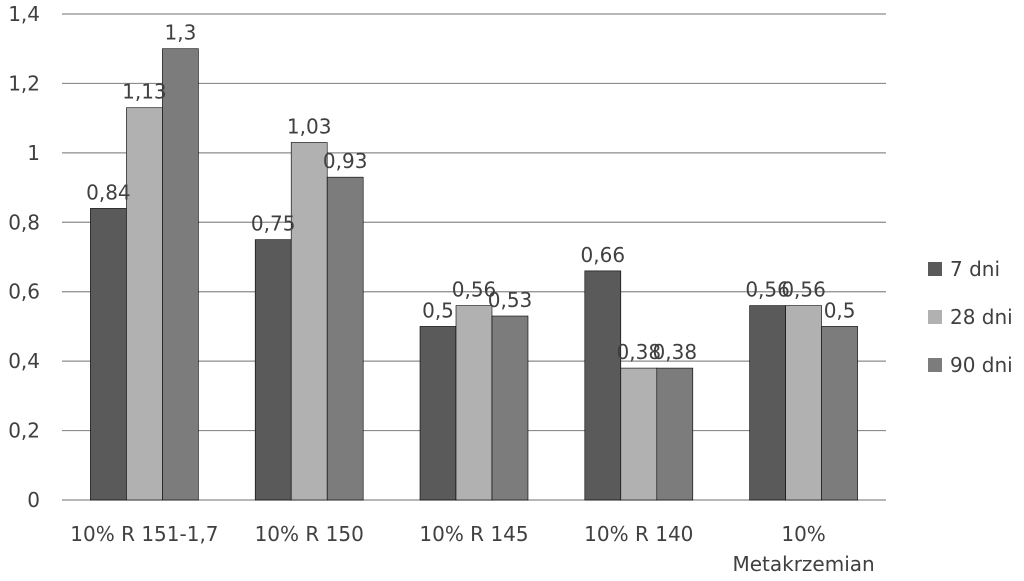 This screenshot has width=1024, height=581. I want to click on data-label: 0,66, so click(603, 255).